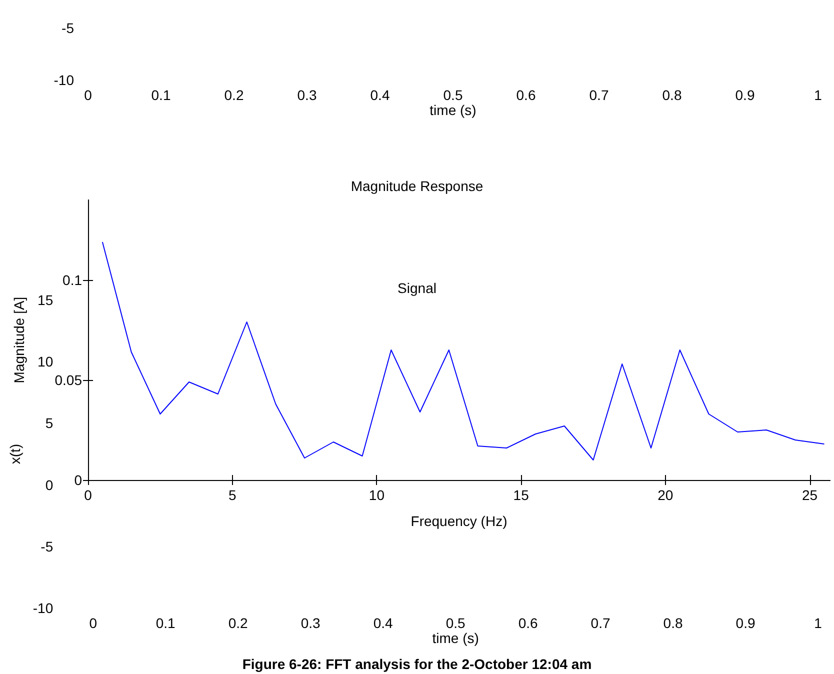 Image resolution: width=834 pixels, height=674 pixels. What do you see at coordinates (19, 340) in the screenshot?
I see `y-axis-title: Magnitude [A]` at bounding box center [19, 340].